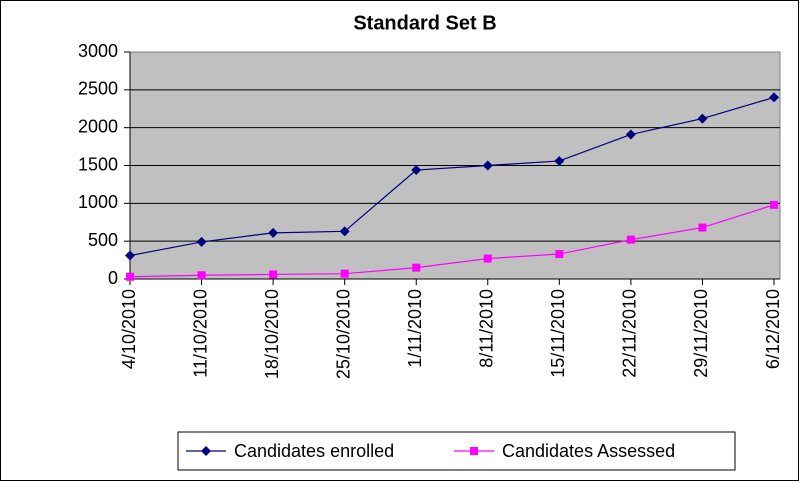 The width and height of the screenshot is (800, 482). Describe the element at coordinates (415, 328) in the screenshot. I see `x-tick-label: 1/11/2010` at that location.